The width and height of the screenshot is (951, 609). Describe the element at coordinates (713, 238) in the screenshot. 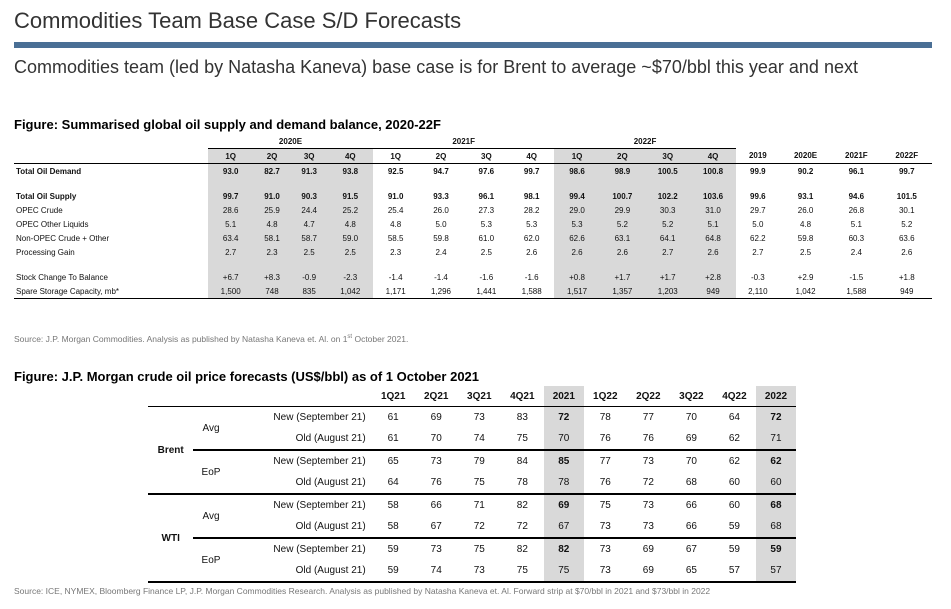

I see `quarter-value: 64.8` at that location.